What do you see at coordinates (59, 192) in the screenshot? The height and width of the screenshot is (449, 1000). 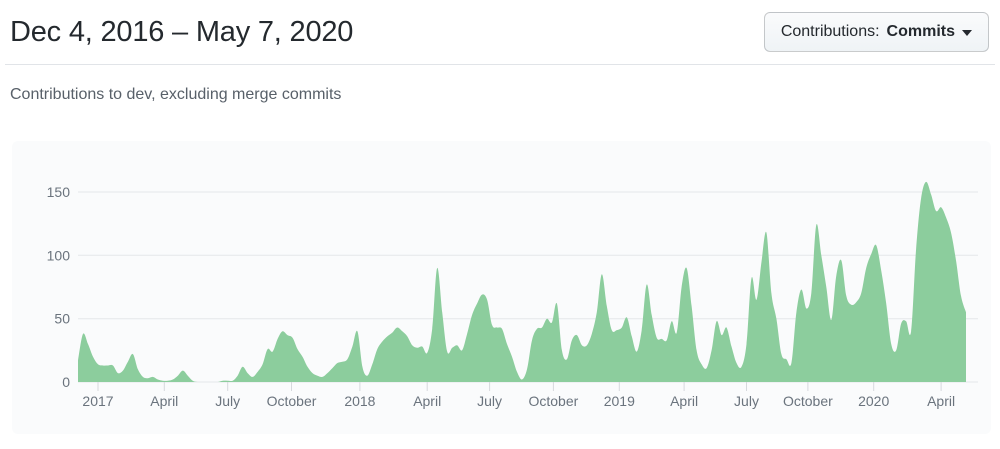 I see `y-axis-label-150: 150` at bounding box center [59, 192].